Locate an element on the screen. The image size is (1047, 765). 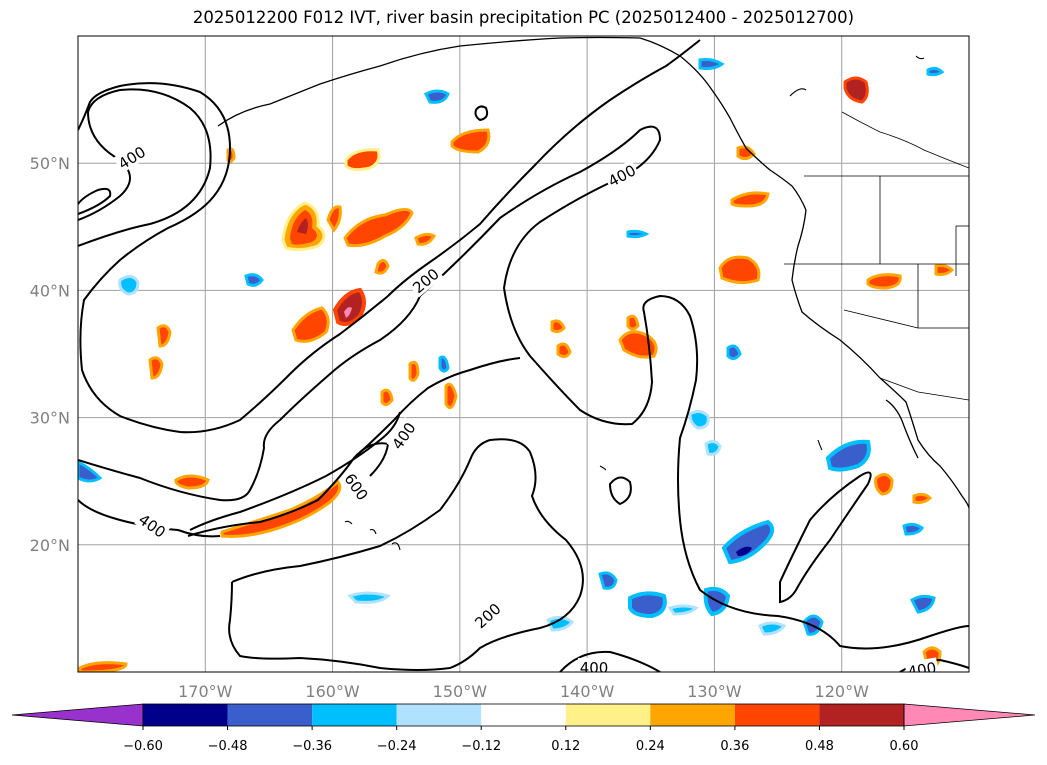
colorbar-tick-label: 0.60 is located at coordinates (904, 746).